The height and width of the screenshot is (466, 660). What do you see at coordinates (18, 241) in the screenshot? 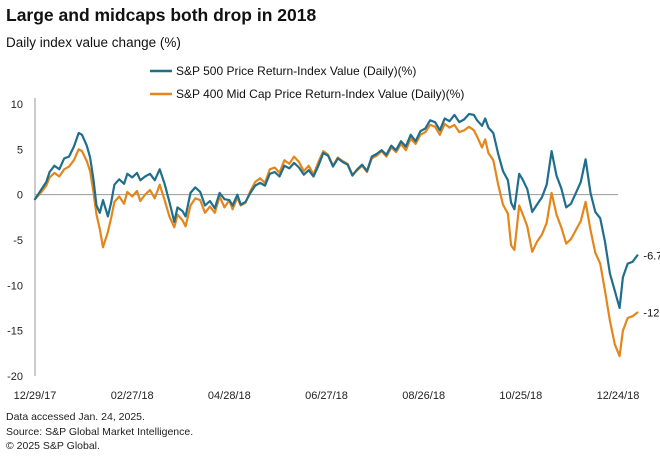
I see `y-tick-label: -5` at bounding box center [18, 241].